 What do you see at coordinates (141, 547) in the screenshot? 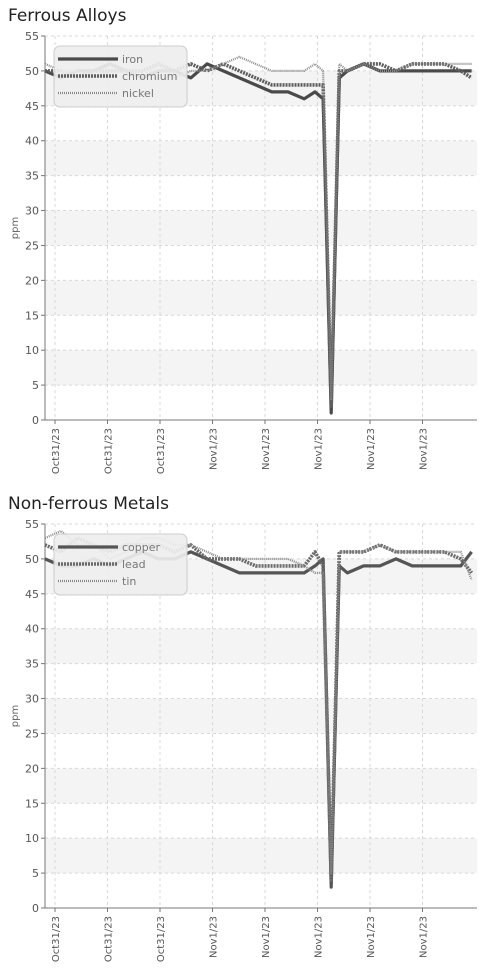
I see `legend-label-copper: copper` at bounding box center [141, 547].